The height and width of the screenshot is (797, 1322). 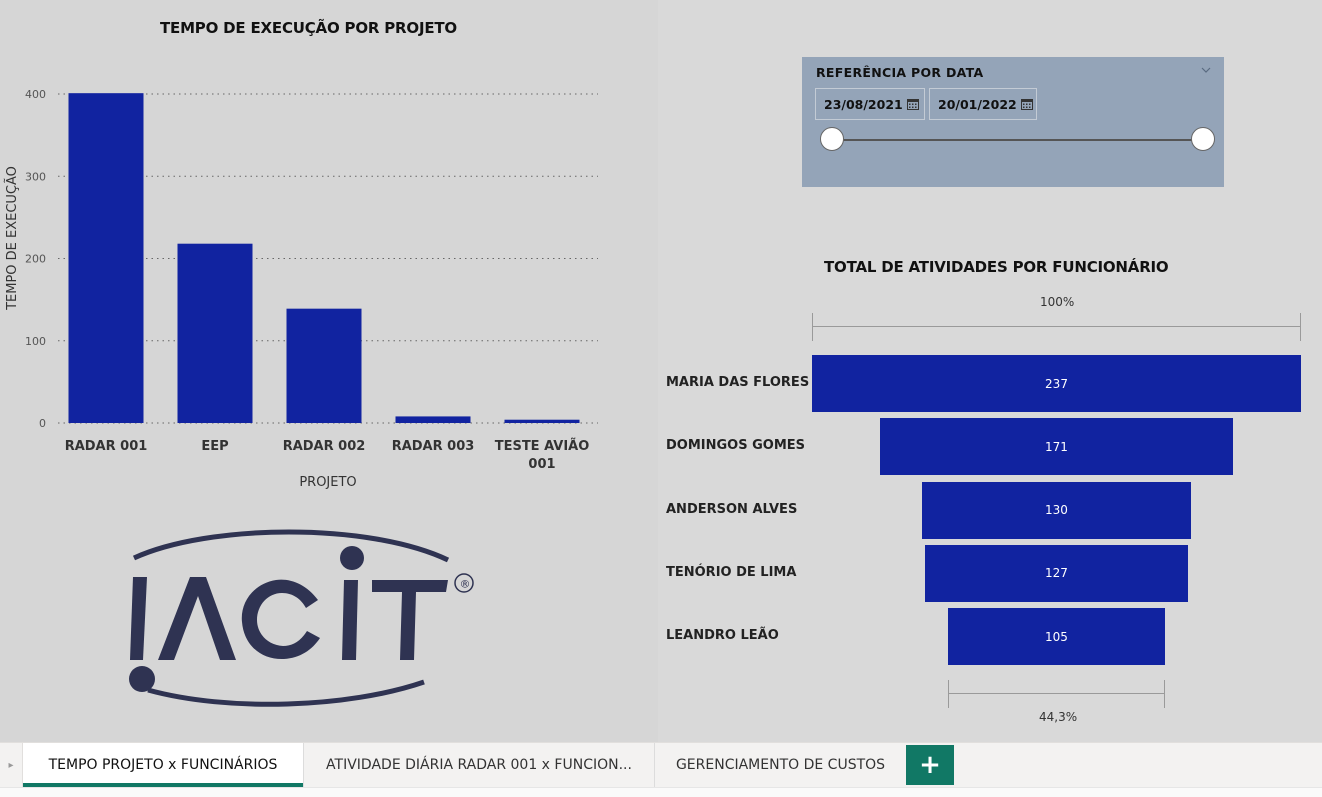 I want to click on funnel-value-label: 127, so click(x=1056, y=573).